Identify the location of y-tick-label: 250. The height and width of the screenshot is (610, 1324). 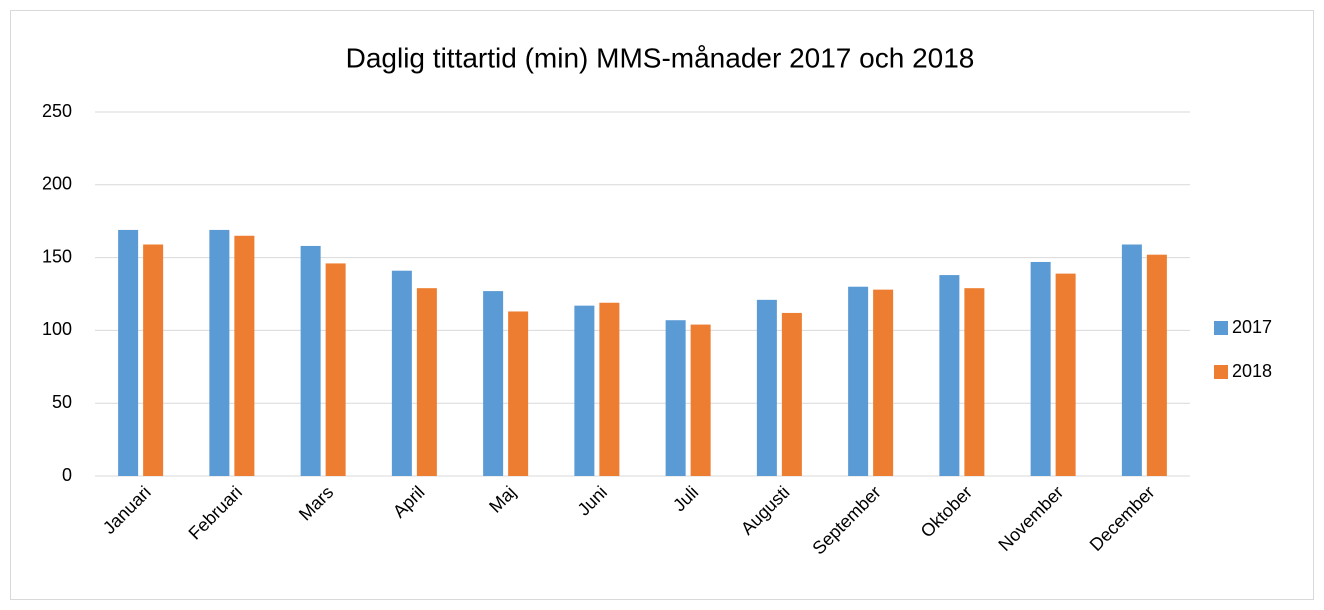
(57, 111).